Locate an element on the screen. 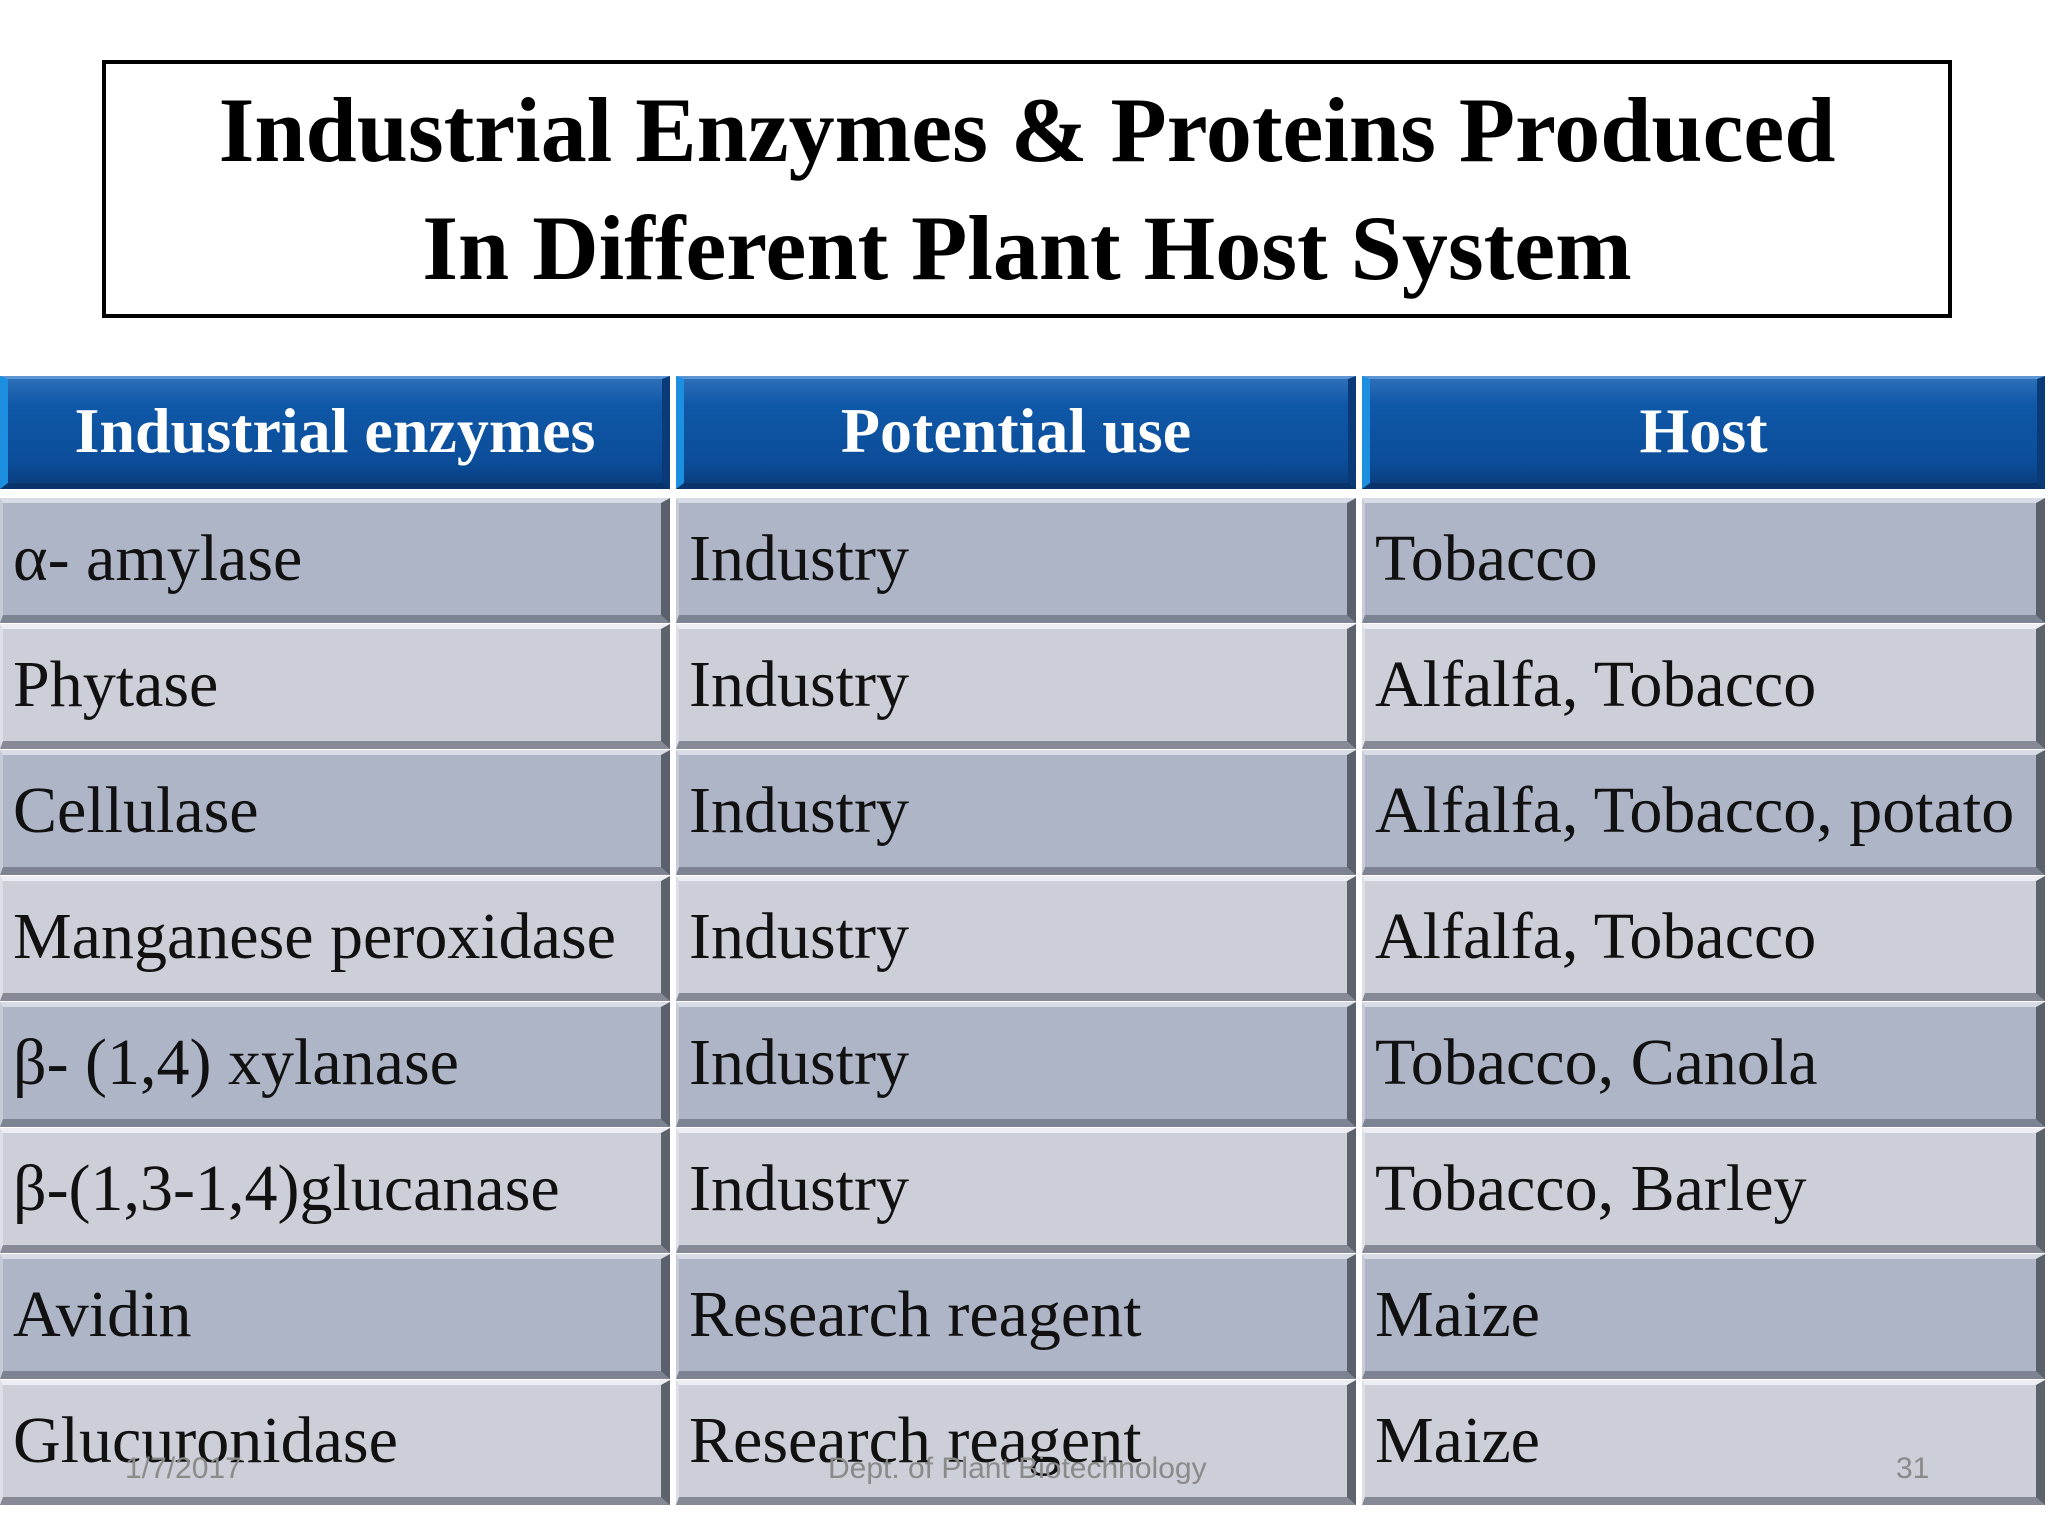  enzyme-cell: Phytase is located at coordinates (335, 686).